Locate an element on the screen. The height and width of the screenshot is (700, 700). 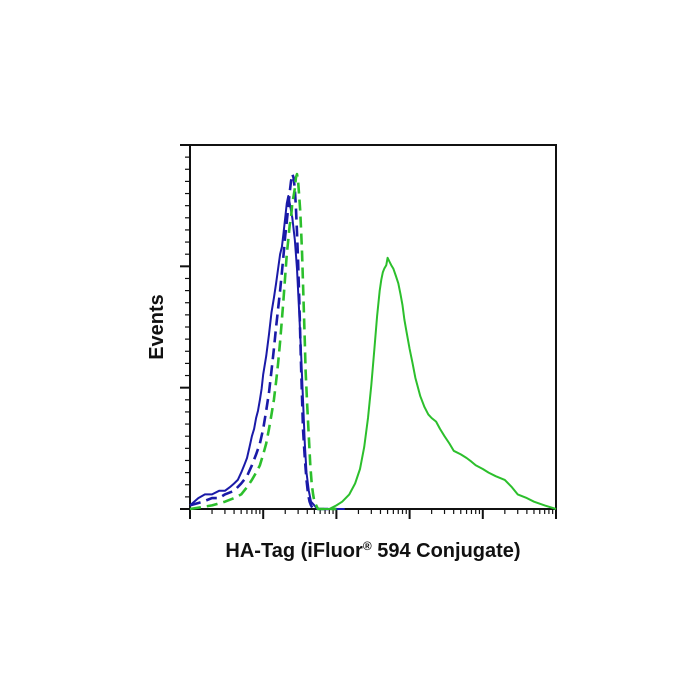
y-axis-title: Events is located at coordinates (157, 327).